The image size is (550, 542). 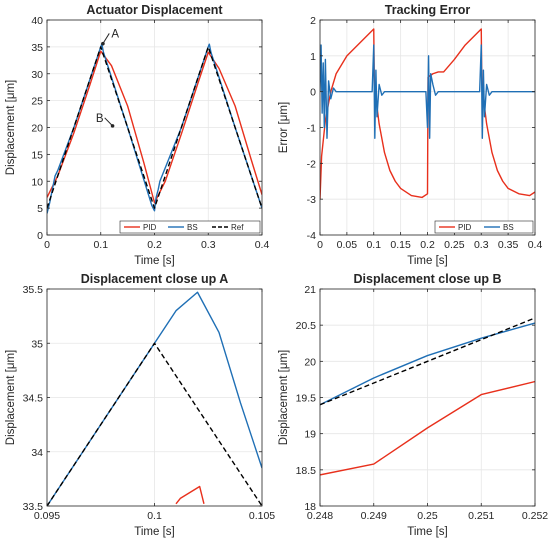 I want to click on x-tick-label: 0.252, so click(x=535, y=516).